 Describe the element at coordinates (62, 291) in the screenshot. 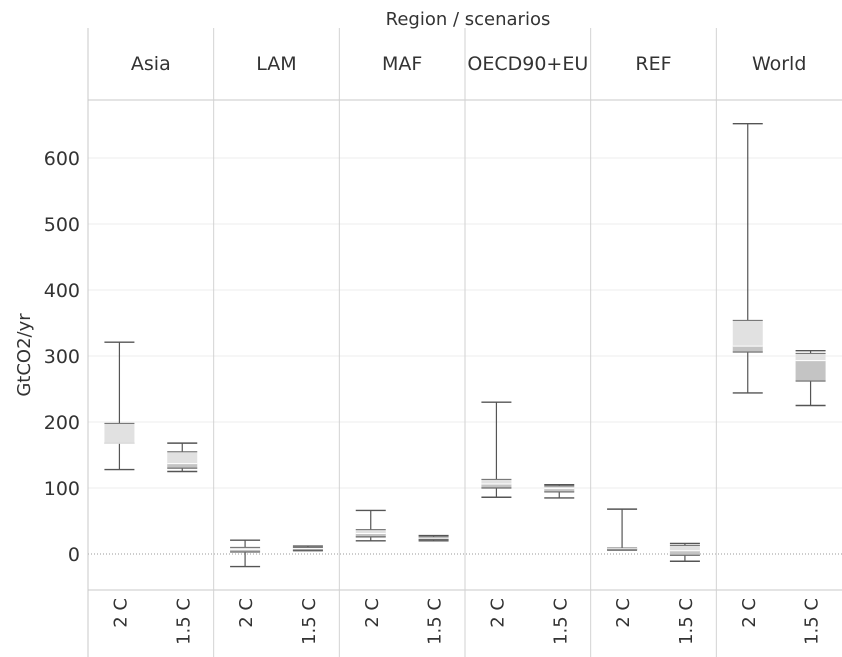

I see `y-tick-label: 400` at that location.